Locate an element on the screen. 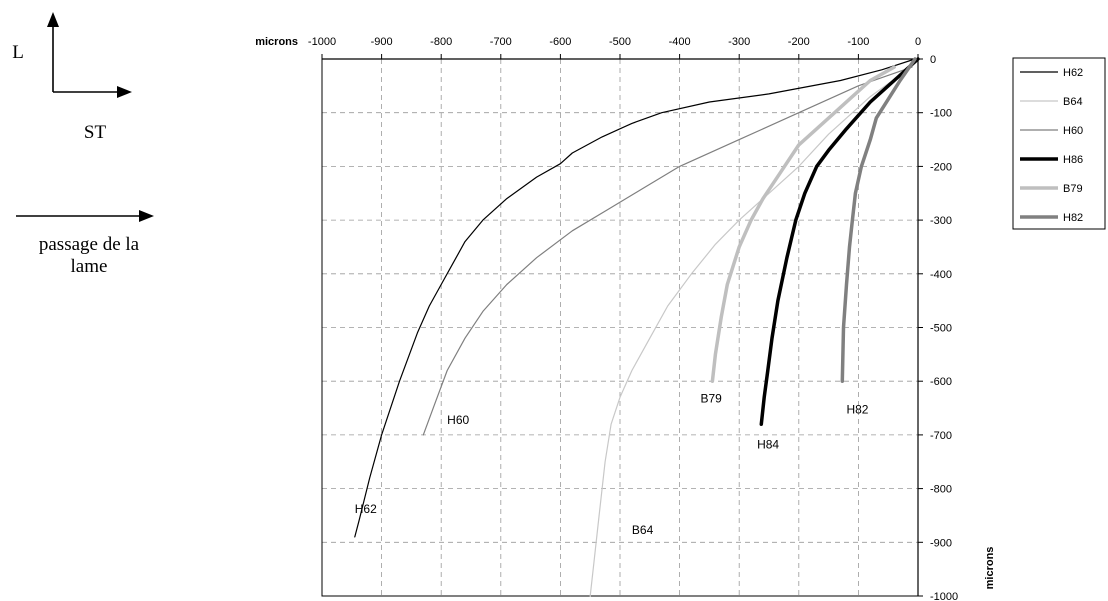 The image size is (1108, 601). legend-label-b64: B64 is located at coordinates (1073, 102).